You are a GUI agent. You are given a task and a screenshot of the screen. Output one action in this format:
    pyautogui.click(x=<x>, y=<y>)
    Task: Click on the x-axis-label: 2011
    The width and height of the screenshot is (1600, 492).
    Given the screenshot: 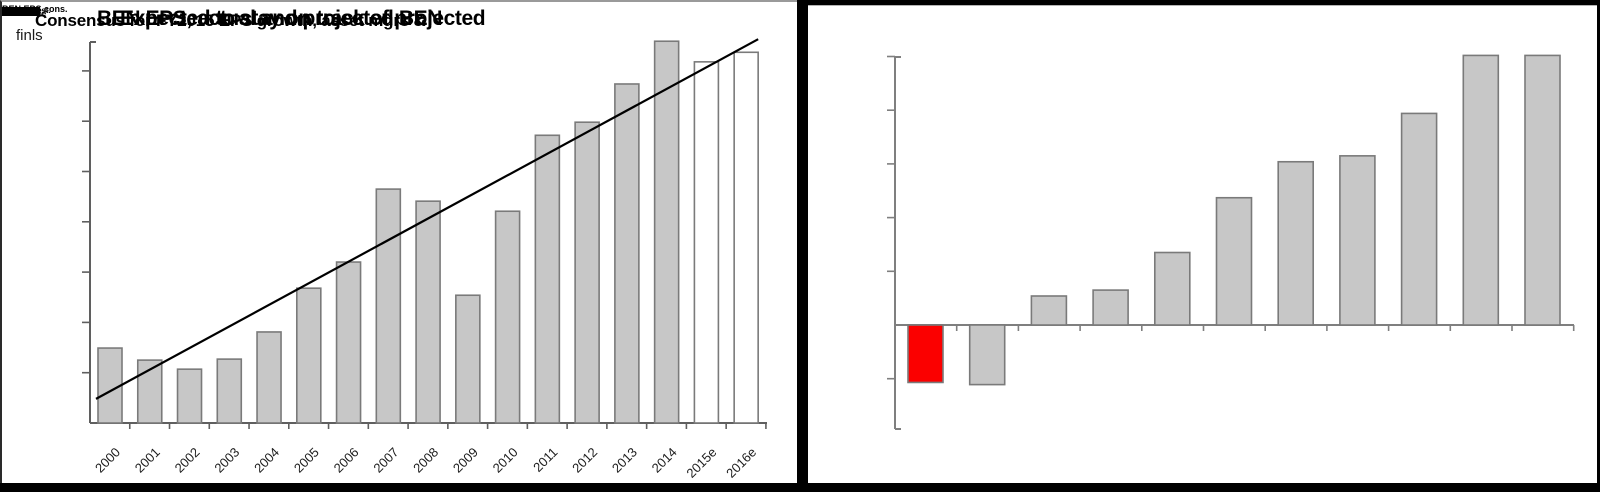 What is the action you would take?
    pyautogui.click(x=545, y=460)
    